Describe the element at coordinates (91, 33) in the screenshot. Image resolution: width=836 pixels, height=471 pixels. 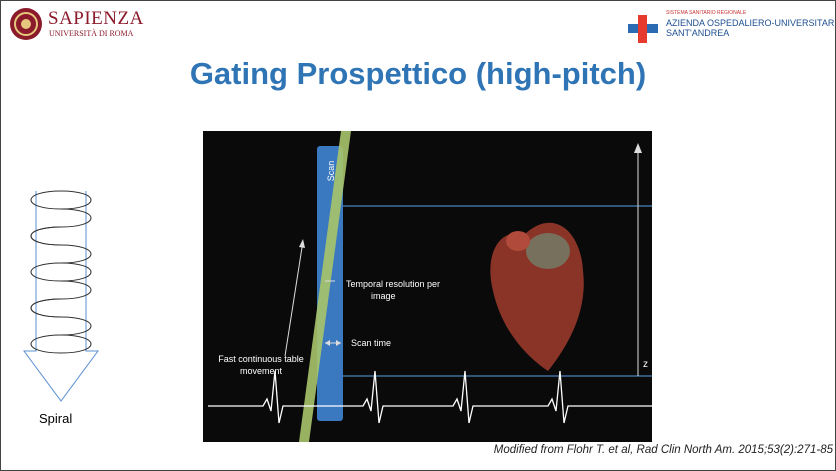
I see `university-sub: UNIVERSITÀ DI ROMA` at that location.